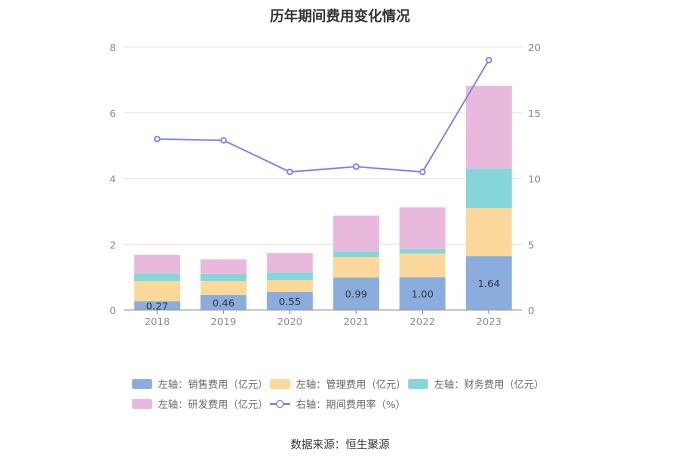  What do you see at coordinates (113, 114) in the screenshot?
I see `left-axis-tick-label: 6` at bounding box center [113, 114].